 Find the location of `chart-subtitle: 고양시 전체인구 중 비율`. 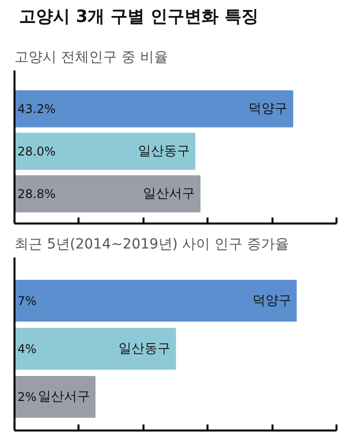

chart-subtitle: 고양시 전체인구 중 비율 is located at coordinates (91, 58).